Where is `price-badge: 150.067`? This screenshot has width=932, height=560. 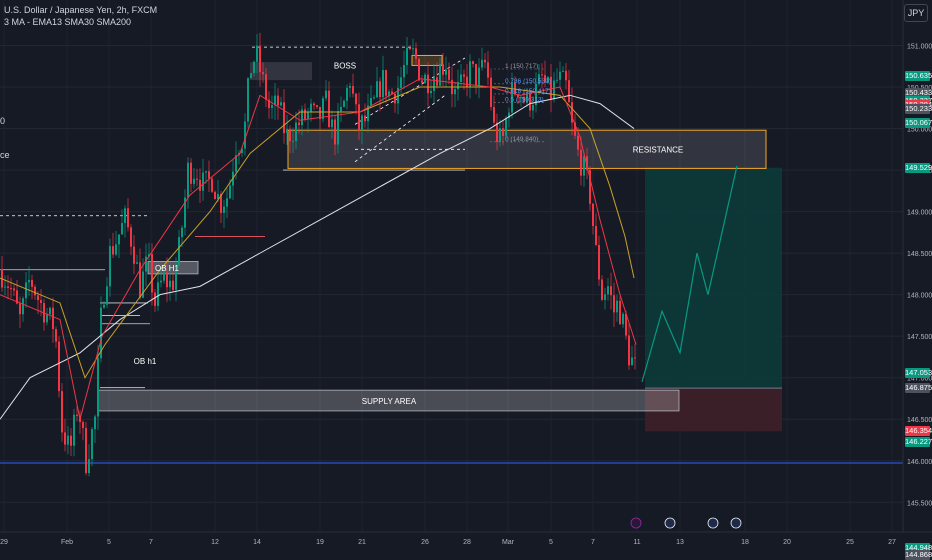
price-badge: 150.067 is located at coordinates (918, 122).